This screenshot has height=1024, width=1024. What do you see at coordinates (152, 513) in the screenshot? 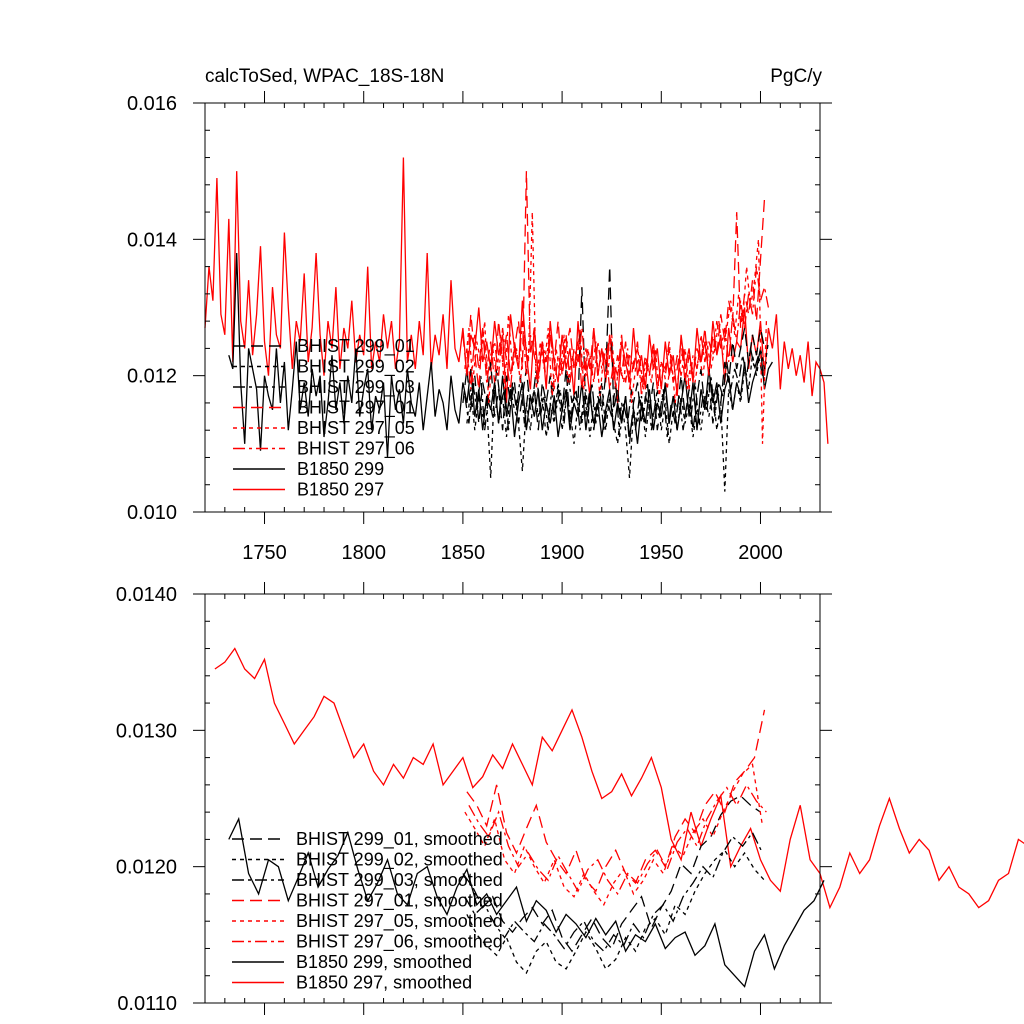
I see `y-tick-label: 0.010` at bounding box center [152, 513].